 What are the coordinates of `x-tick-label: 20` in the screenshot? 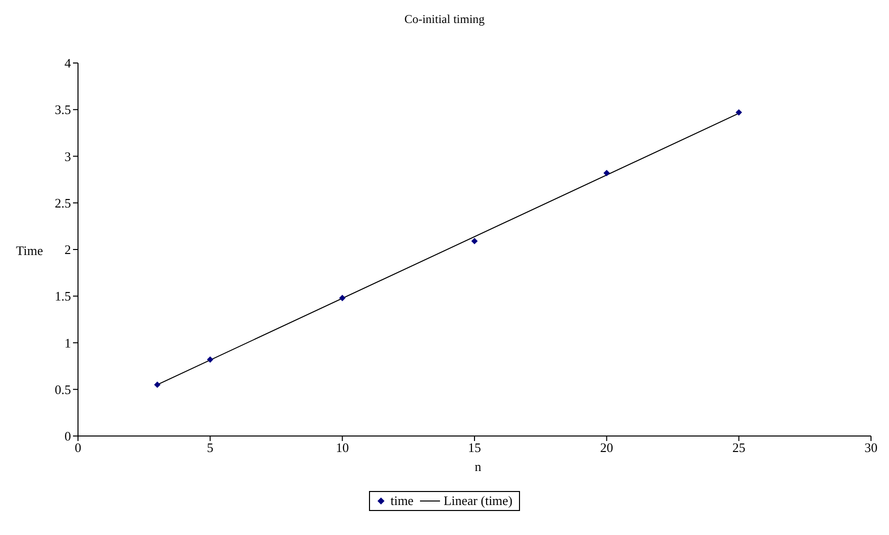 It's located at (607, 448).